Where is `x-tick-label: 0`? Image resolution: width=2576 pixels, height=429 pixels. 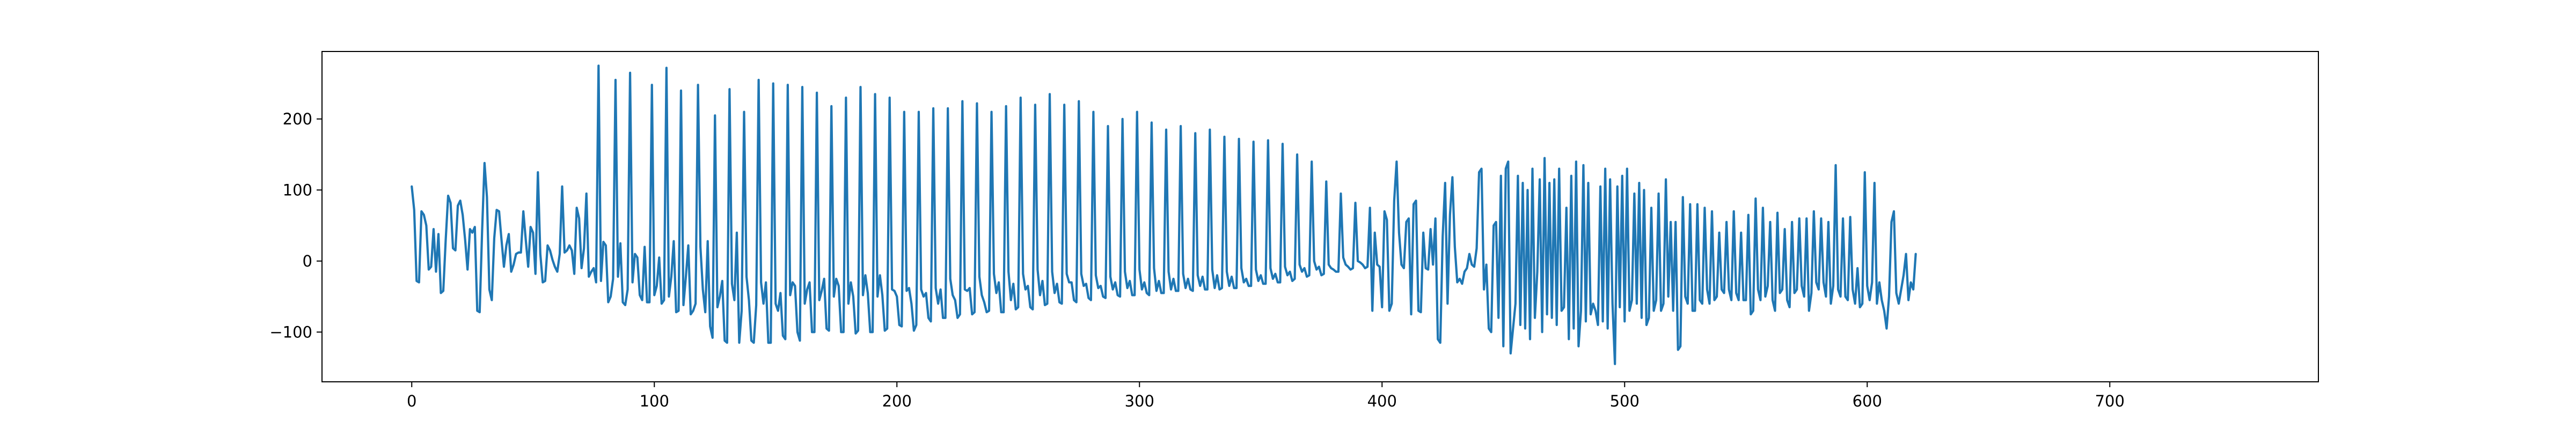 x-tick-label: 0 is located at coordinates (411, 401).